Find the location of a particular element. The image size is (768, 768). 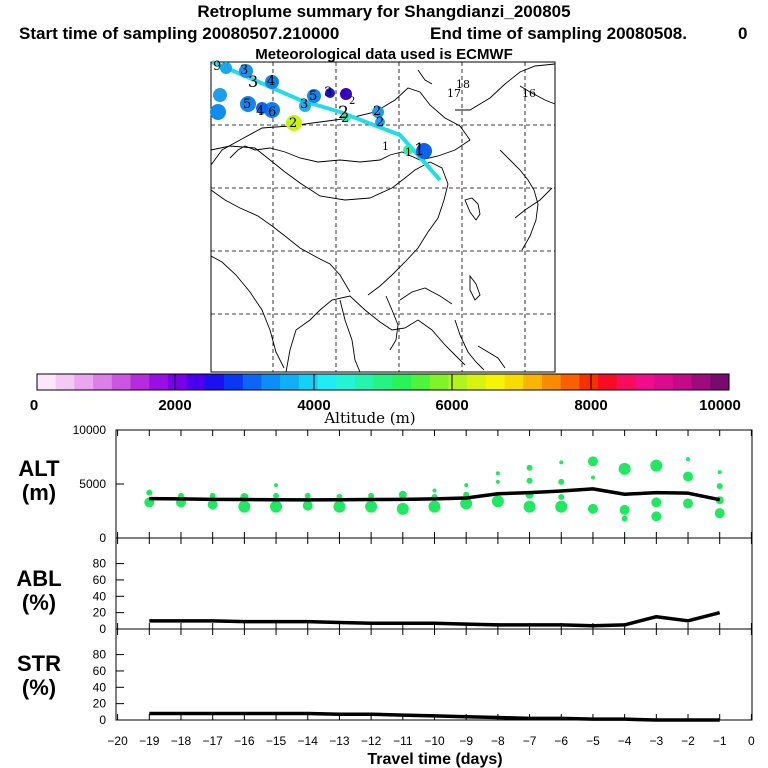

colorbar-frame is located at coordinates (383, 382).